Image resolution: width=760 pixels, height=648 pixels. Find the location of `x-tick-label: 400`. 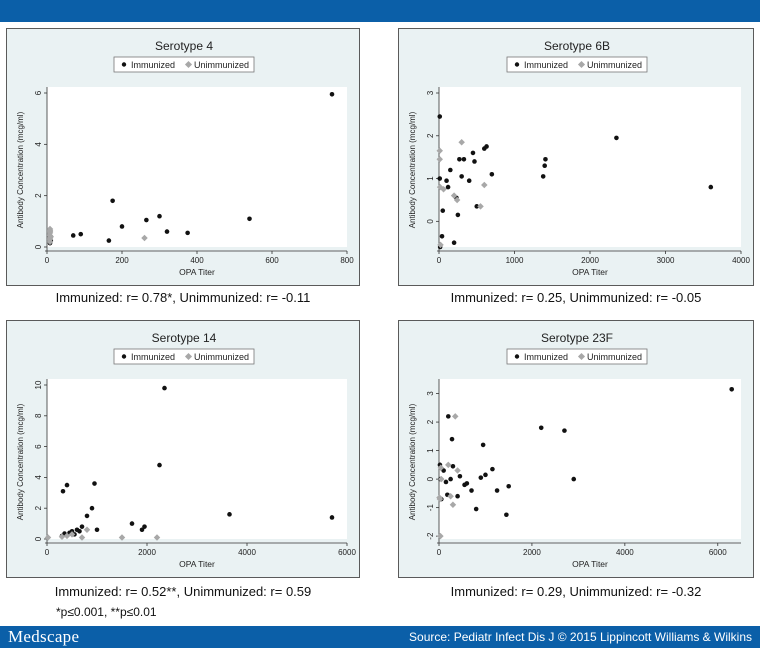

x-tick-label: 400 is located at coordinates (197, 260).